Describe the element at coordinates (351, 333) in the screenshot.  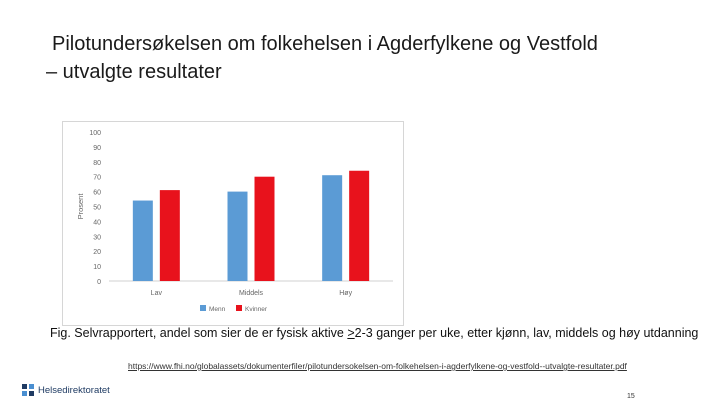
I see `caption-ge-symbol: >` at that location.